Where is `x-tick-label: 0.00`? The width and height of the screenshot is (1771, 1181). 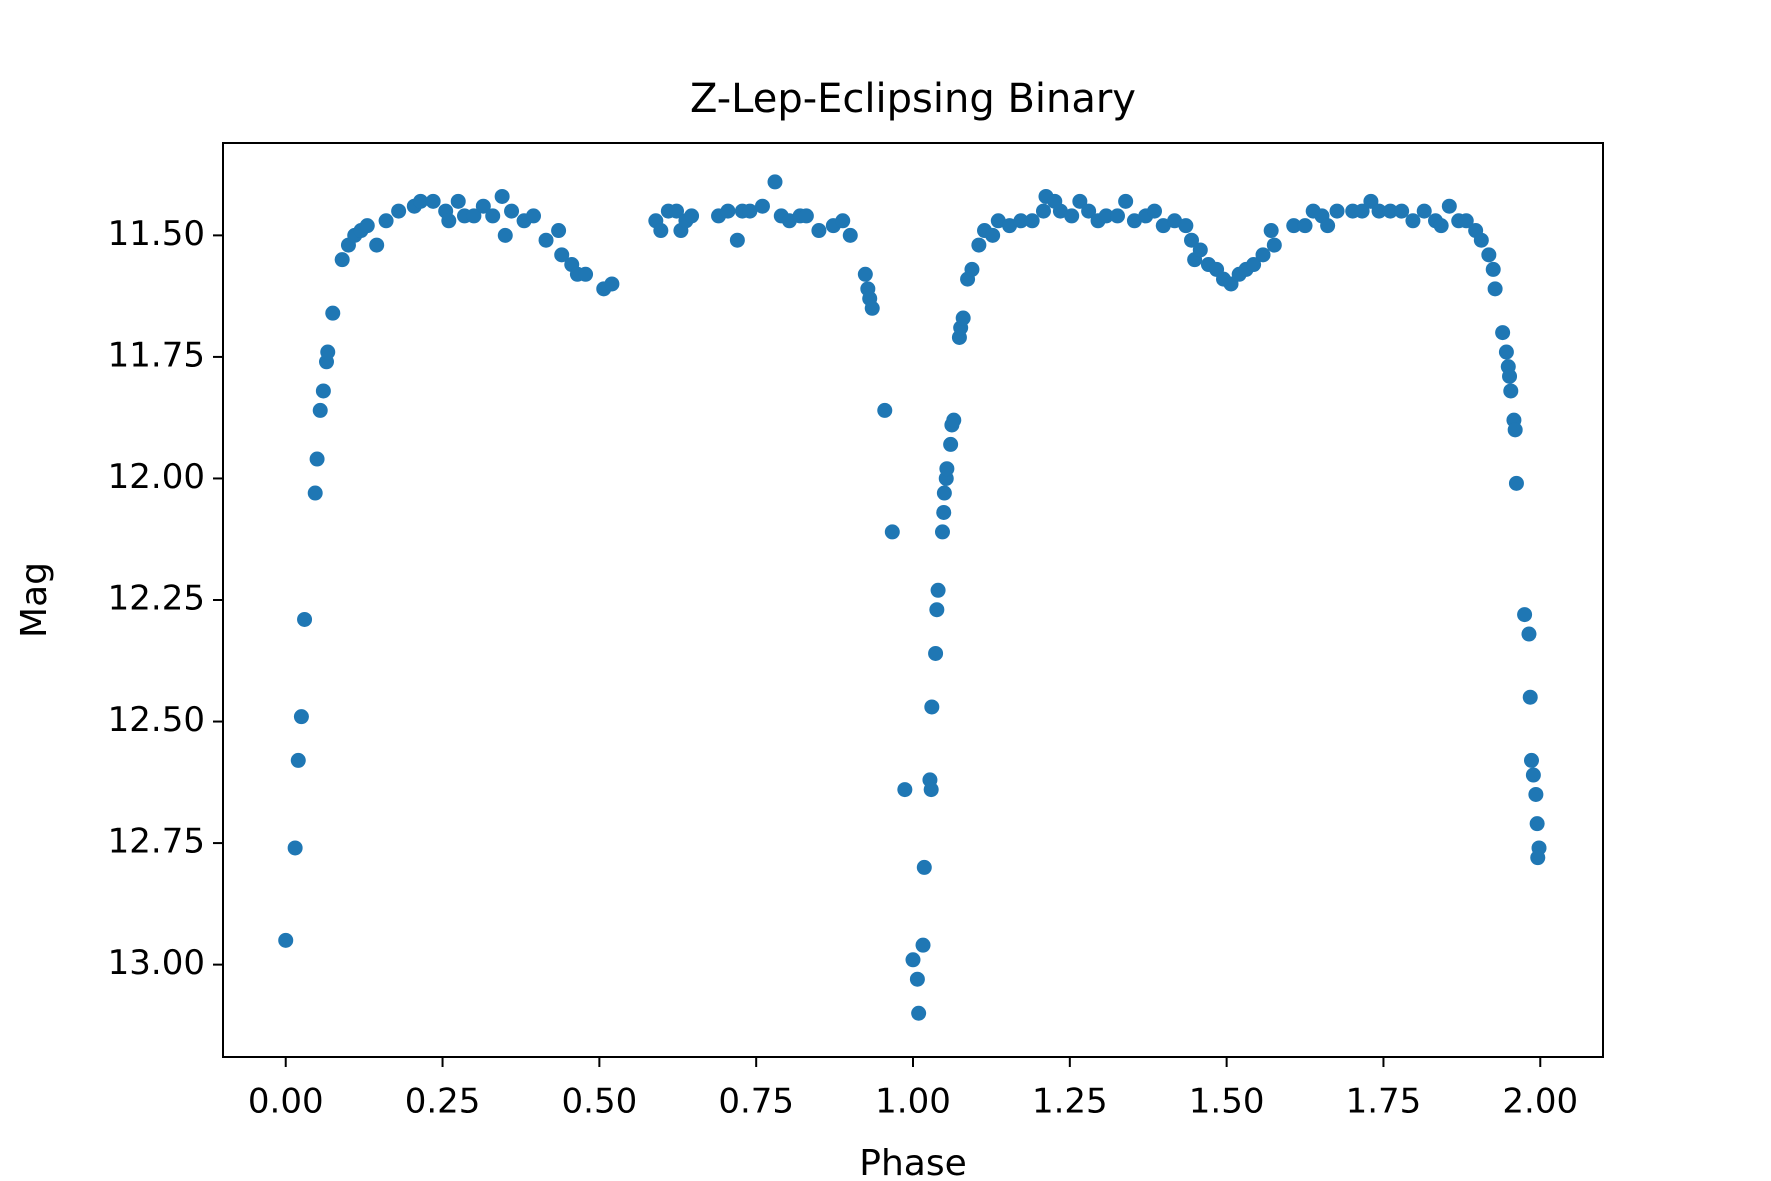
x-tick-label: 0.00 is located at coordinates (286, 1102).